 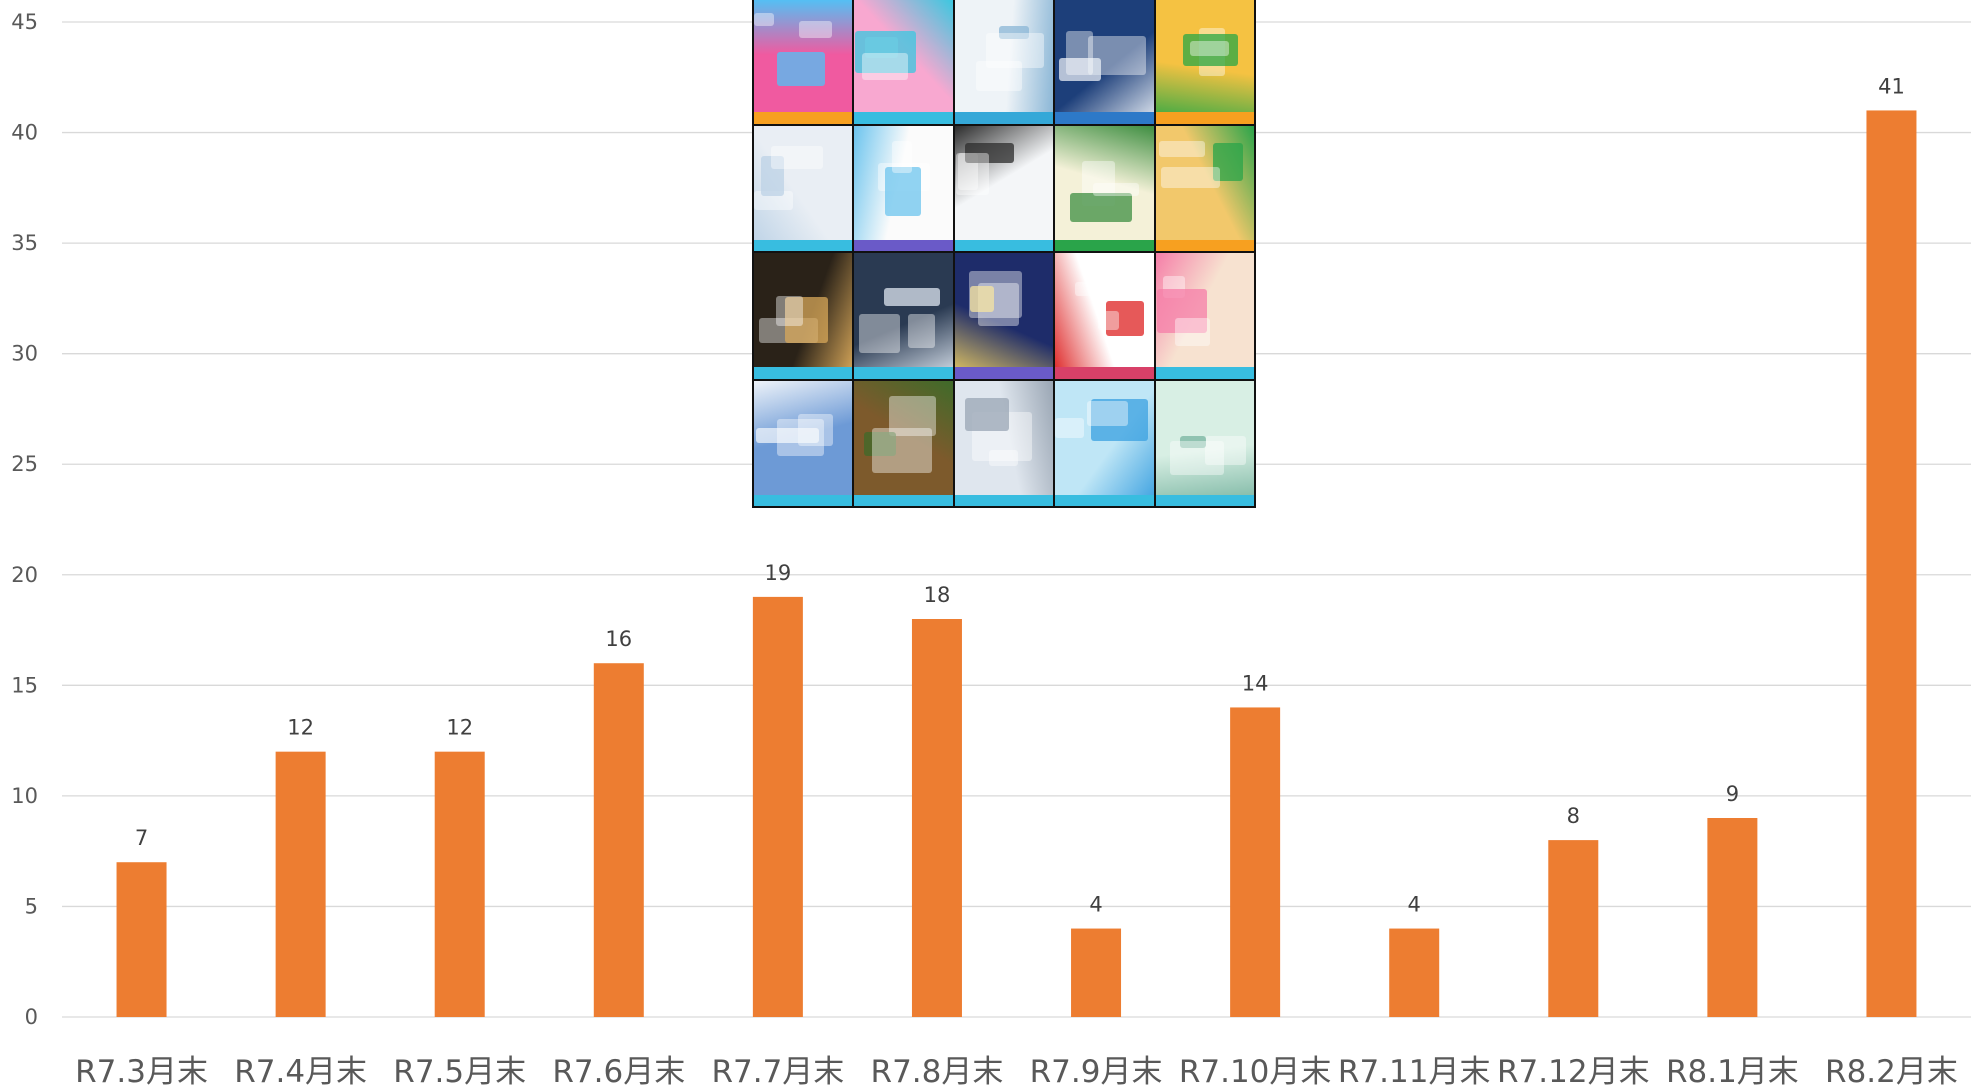 I want to click on x-category-label: R7.9月末, so click(x=1096, y=1070).